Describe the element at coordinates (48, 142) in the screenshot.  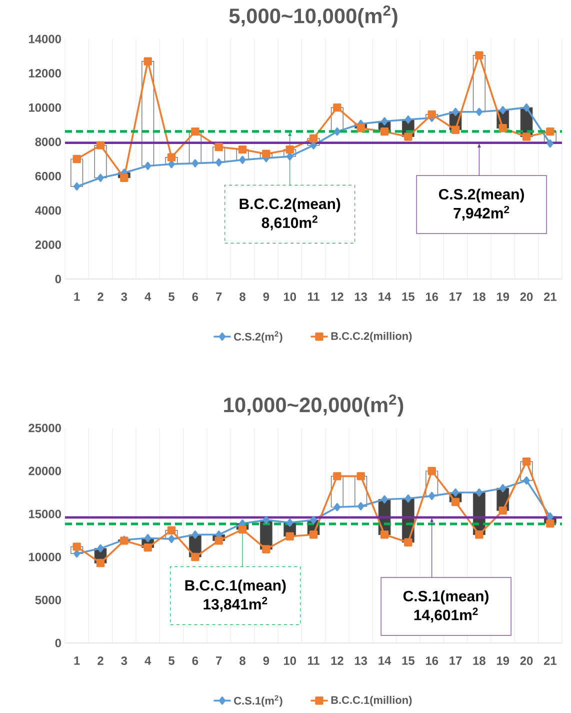
I see `y-tick-label: 8000` at that location.